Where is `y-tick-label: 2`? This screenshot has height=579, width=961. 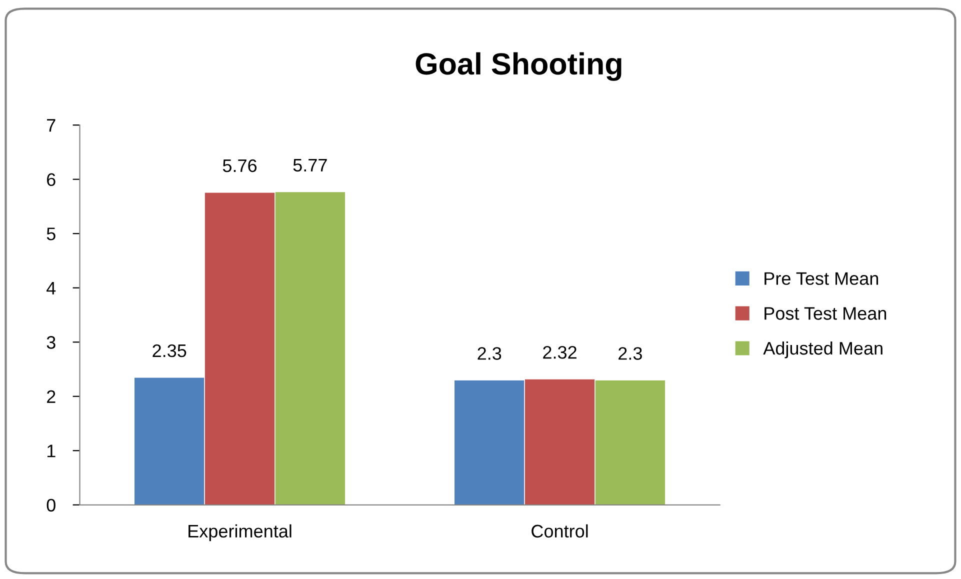
y-tick-label: 2 is located at coordinates (51, 396).